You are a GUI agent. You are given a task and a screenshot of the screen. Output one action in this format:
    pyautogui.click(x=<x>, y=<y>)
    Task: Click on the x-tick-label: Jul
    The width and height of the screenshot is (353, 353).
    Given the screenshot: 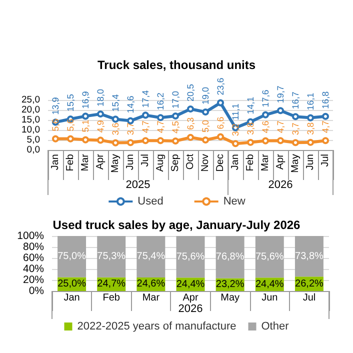 What is the action you would take?
    pyautogui.click(x=145, y=160)
    